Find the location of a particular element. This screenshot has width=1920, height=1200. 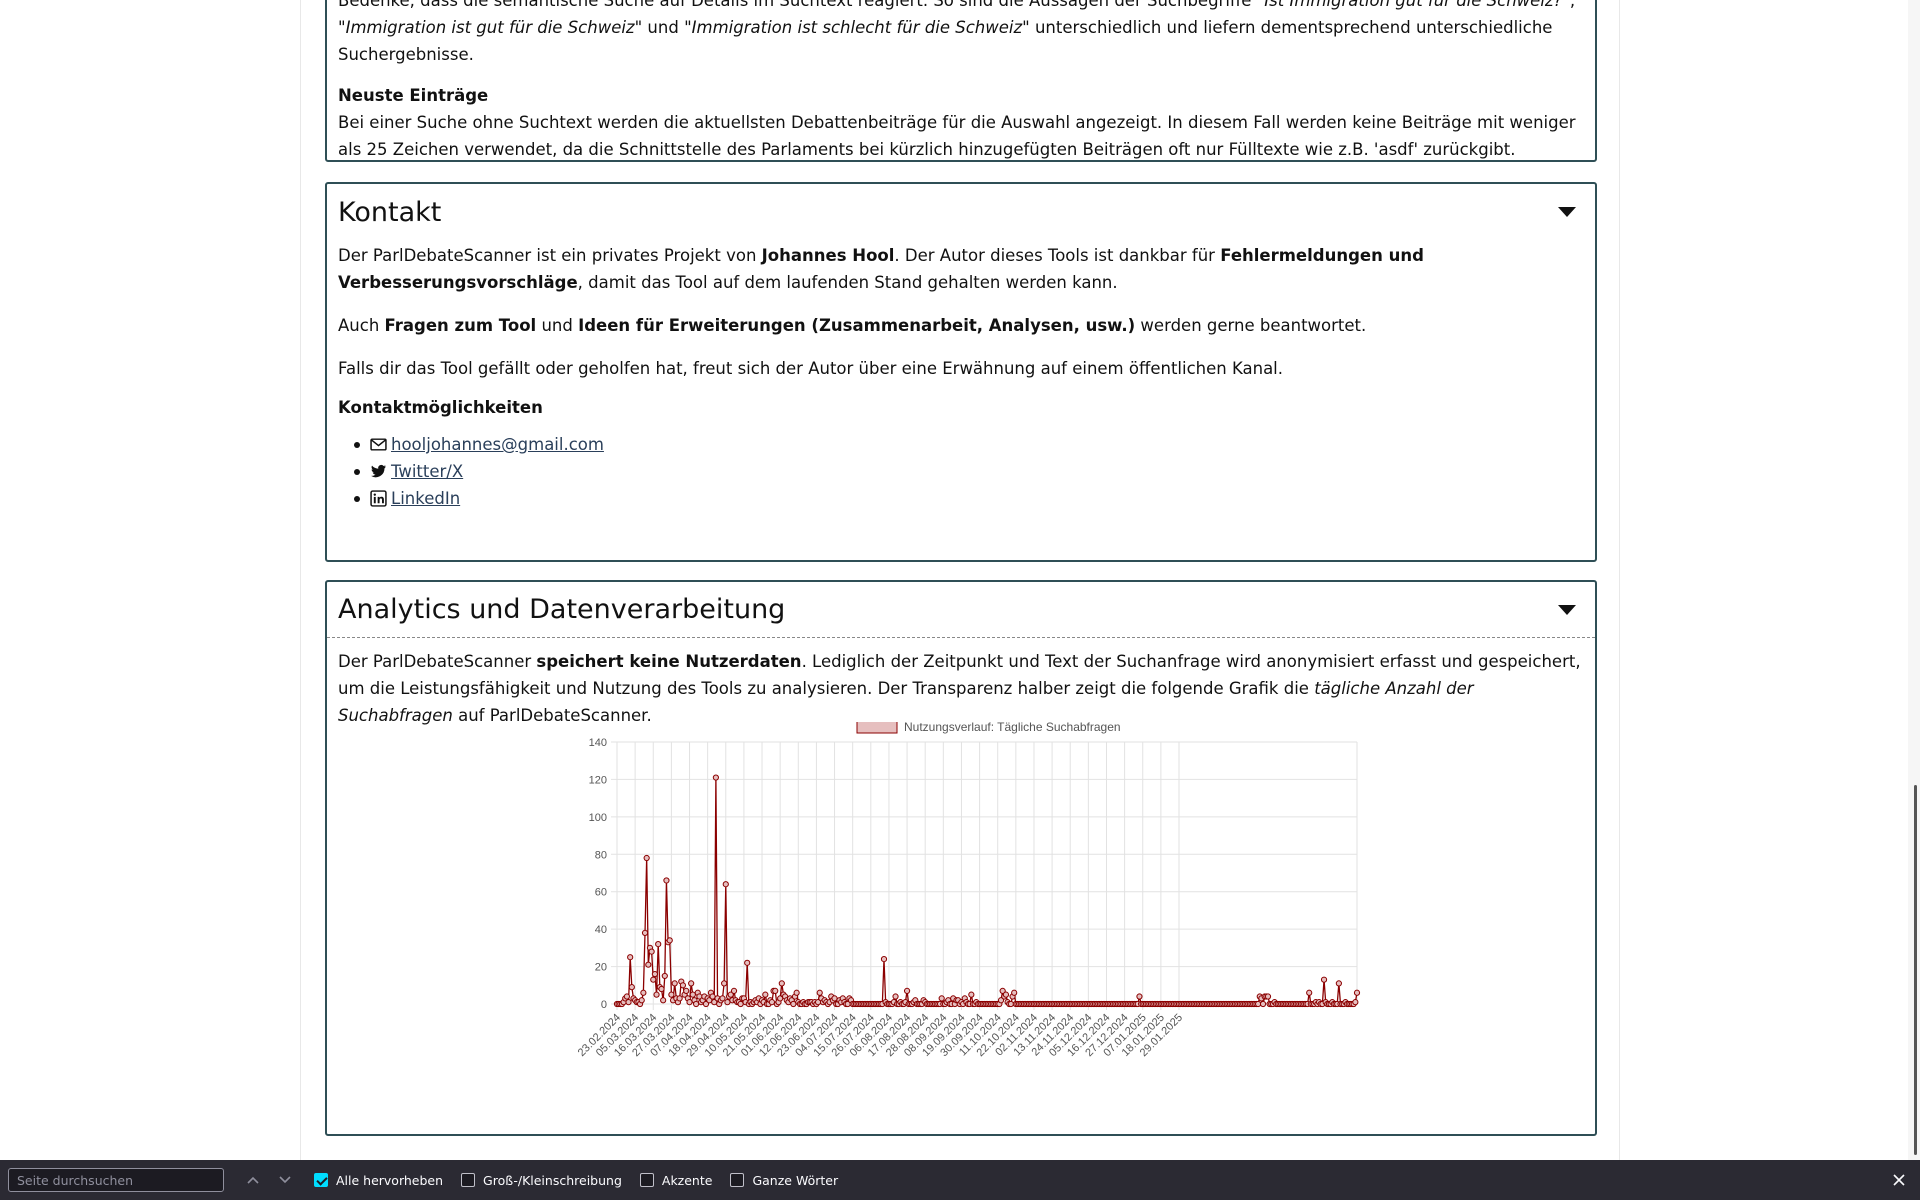

email-link: hooljohannes@gmail.com is located at coordinates (487, 444).